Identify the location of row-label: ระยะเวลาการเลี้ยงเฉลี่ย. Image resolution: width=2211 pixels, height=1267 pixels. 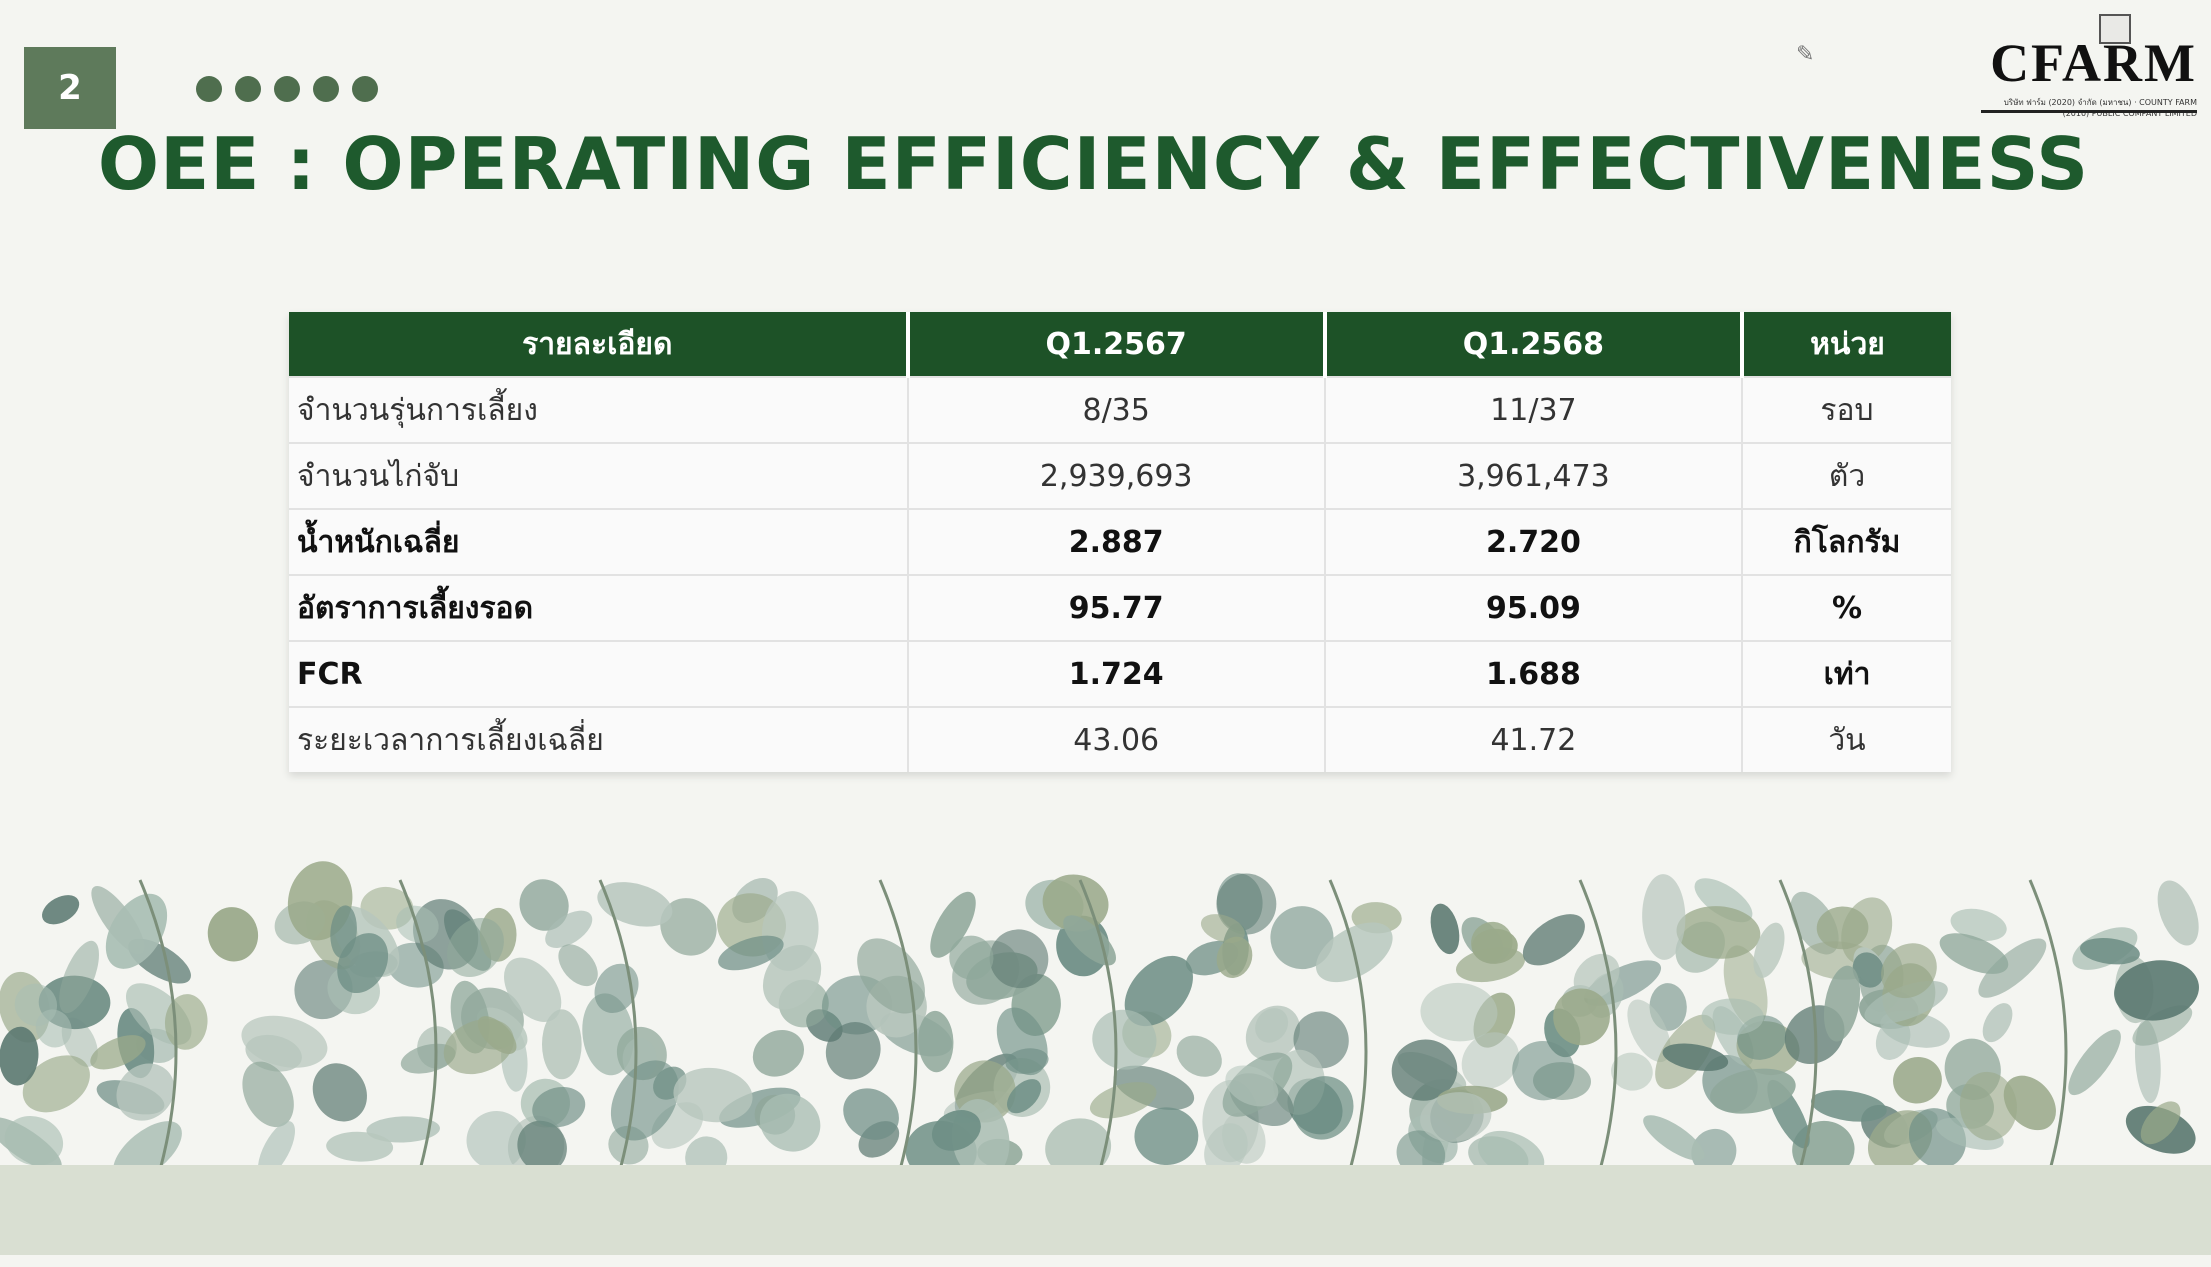
(599, 739).